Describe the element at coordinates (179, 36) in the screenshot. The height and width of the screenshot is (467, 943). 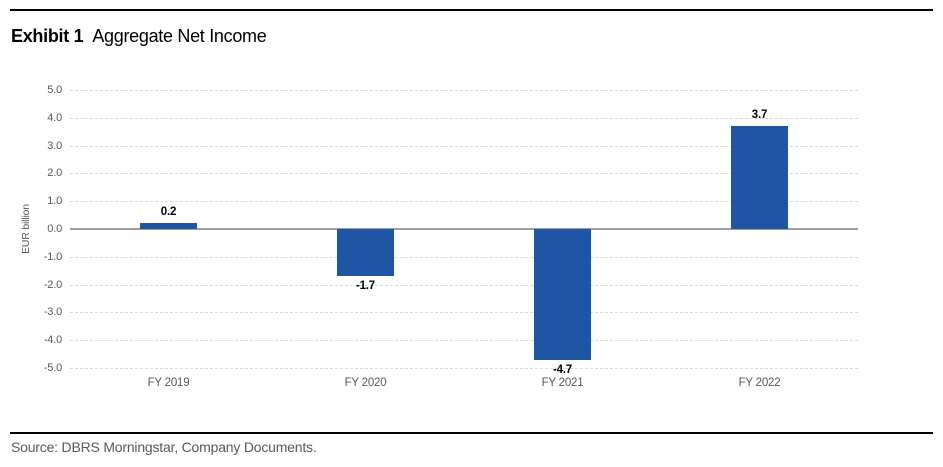
I see `chart-title: Aggregate Net Income` at that location.